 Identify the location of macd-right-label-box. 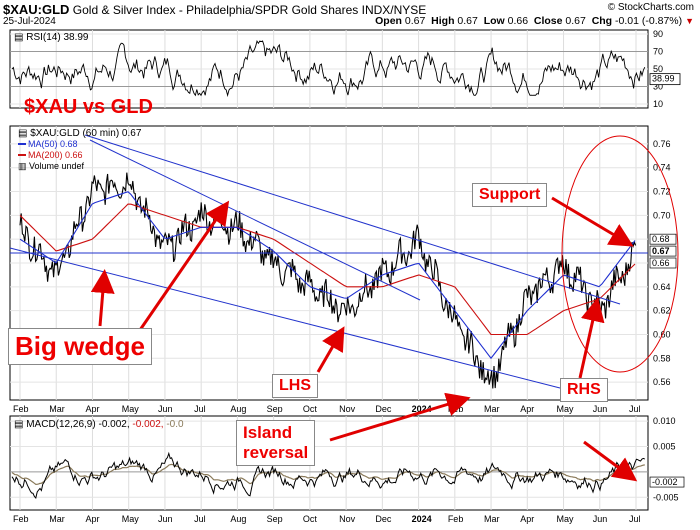
(667, 482).